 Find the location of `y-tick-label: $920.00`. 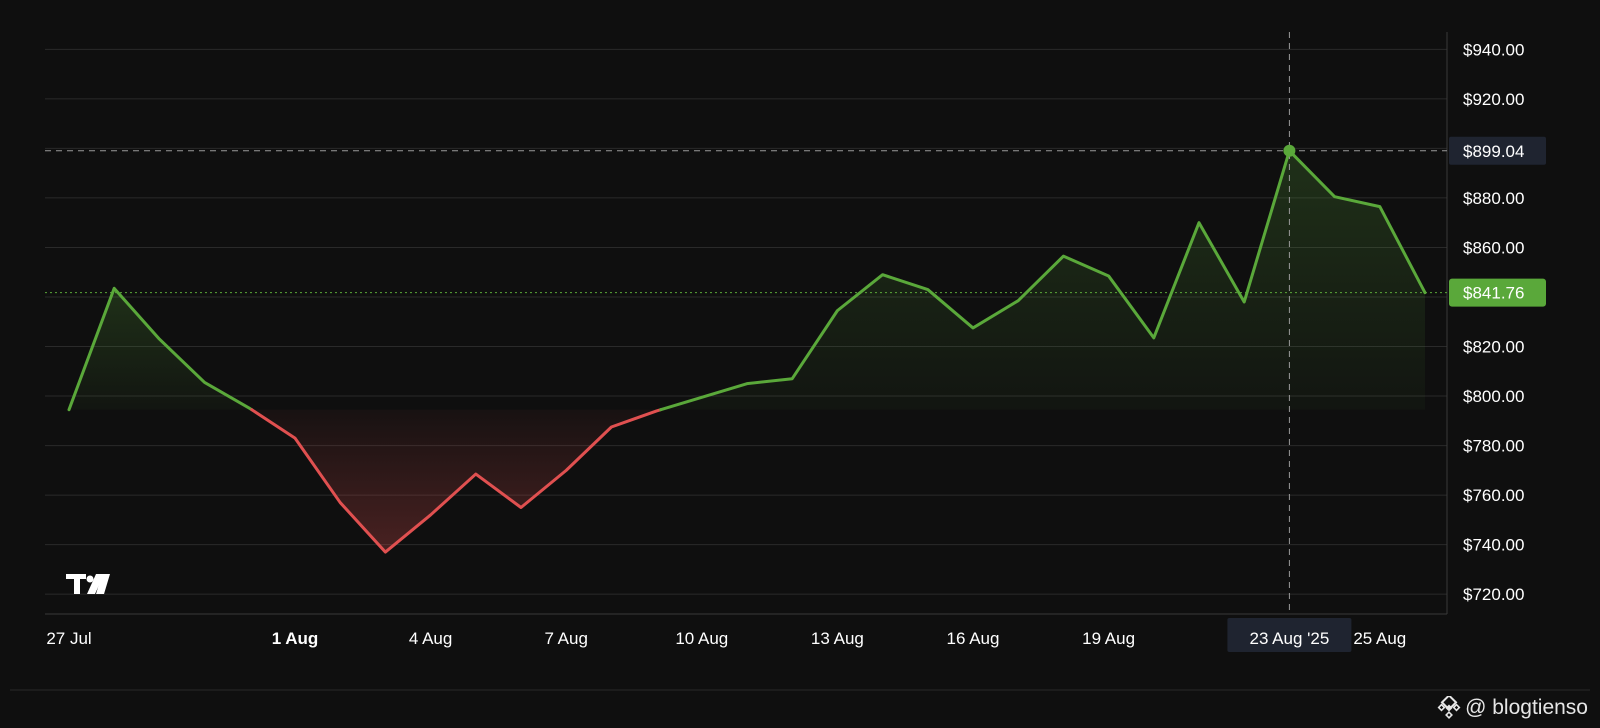

y-tick-label: $920.00 is located at coordinates (1493, 99).